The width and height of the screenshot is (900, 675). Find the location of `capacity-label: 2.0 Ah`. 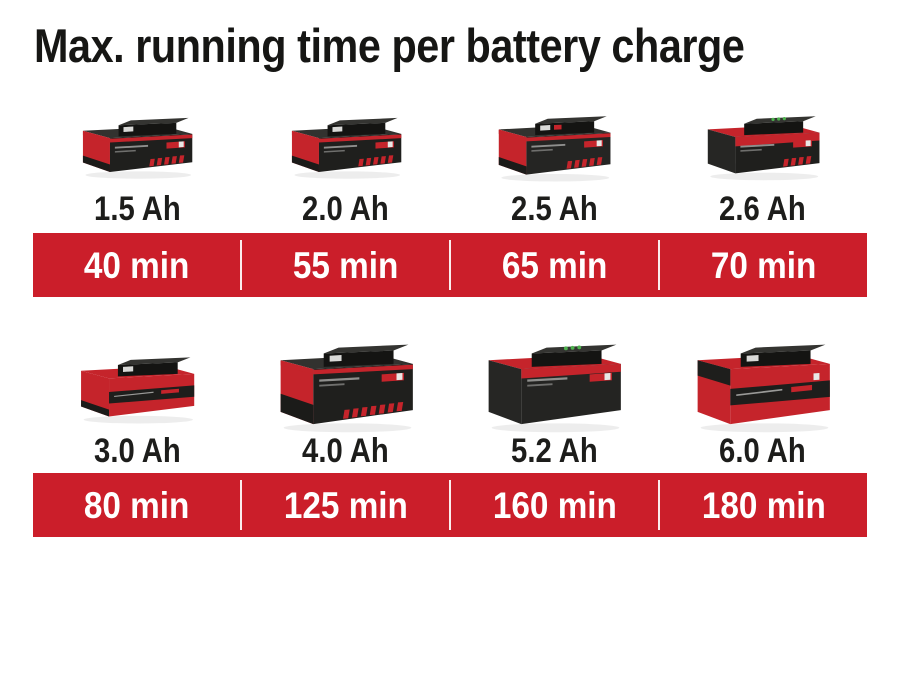

capacity-label: 2.0 Ah is located at coordinates (346, 209).